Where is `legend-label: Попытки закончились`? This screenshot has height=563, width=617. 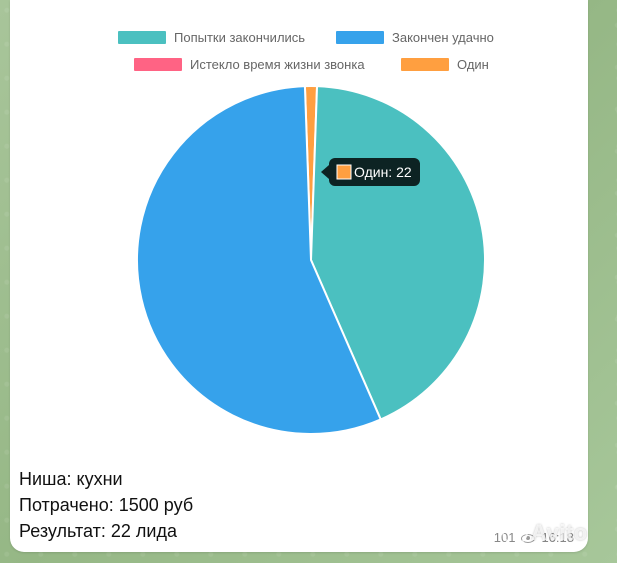
legend-label: Попытки закончились is located at coordinates (239, 37).